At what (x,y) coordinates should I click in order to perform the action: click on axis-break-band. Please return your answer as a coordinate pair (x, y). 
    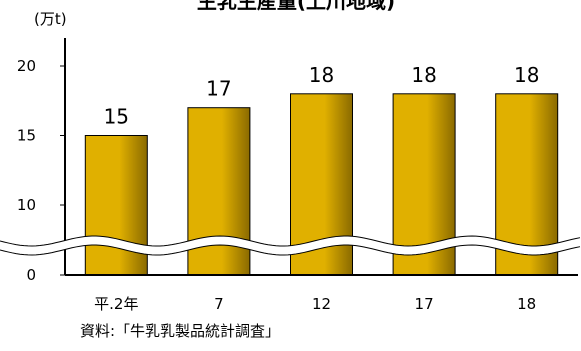
    Looking at the image, I should click on (290, 245).